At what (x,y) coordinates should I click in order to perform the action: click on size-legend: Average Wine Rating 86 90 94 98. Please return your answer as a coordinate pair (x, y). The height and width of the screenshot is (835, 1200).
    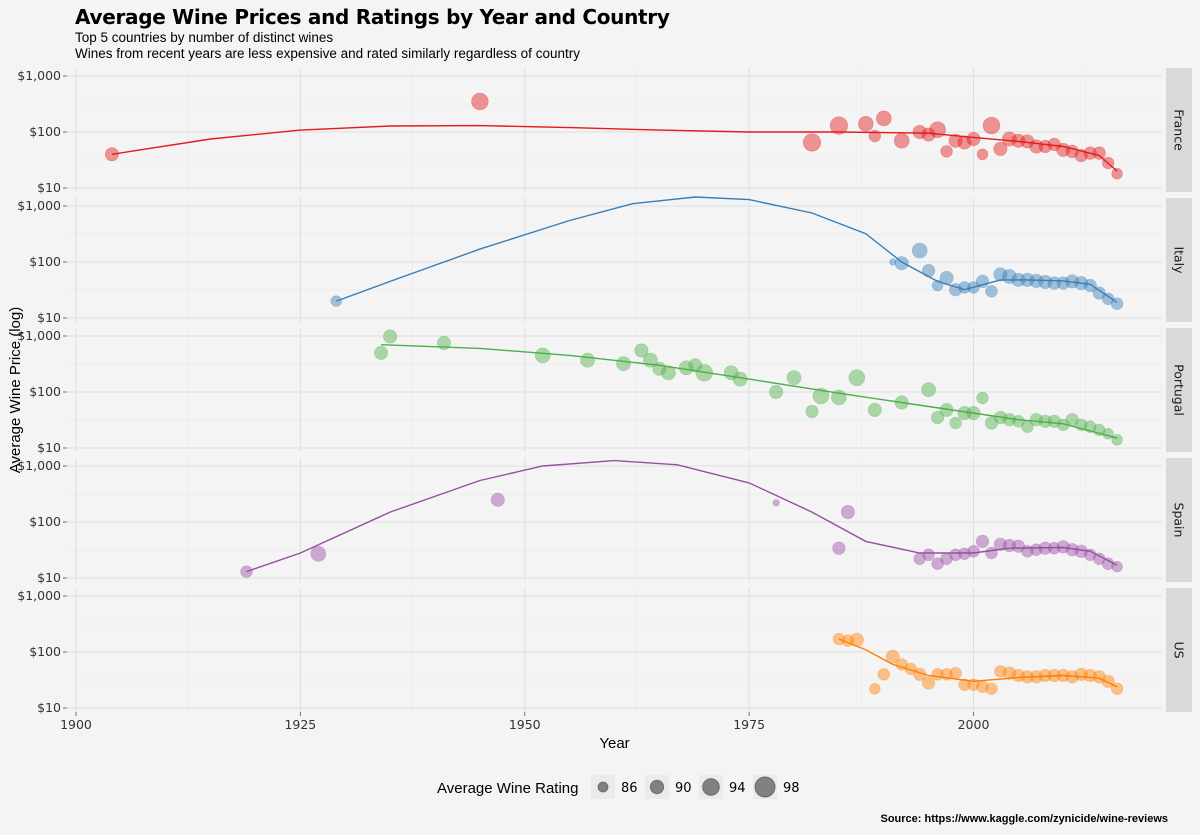
    Looking at the image, I should click on (618, 787).